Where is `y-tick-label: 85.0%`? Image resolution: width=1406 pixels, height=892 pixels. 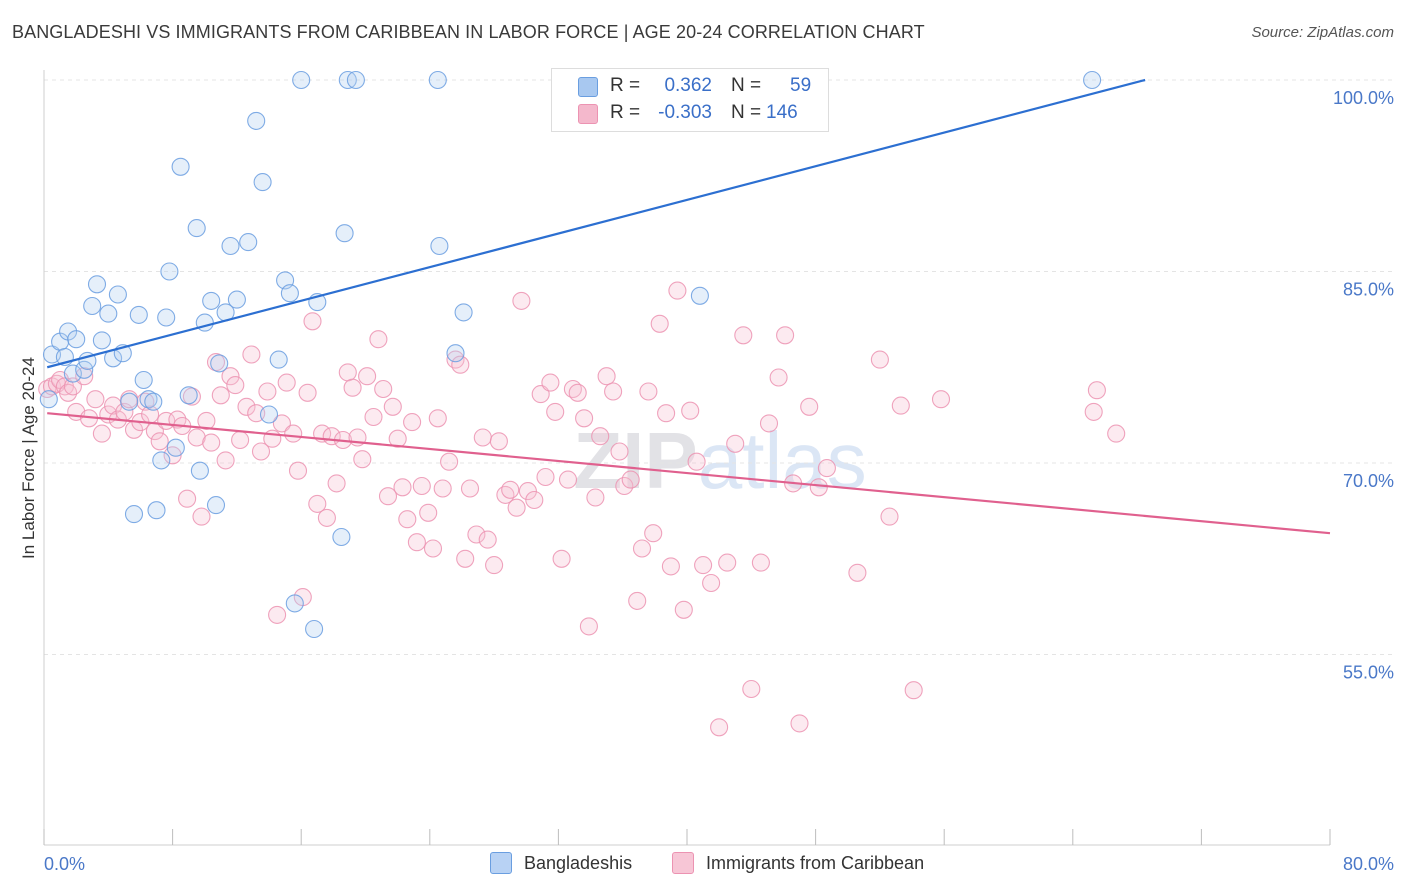 y-tick-label: 85.0% is located at coordinates (1368, 290).